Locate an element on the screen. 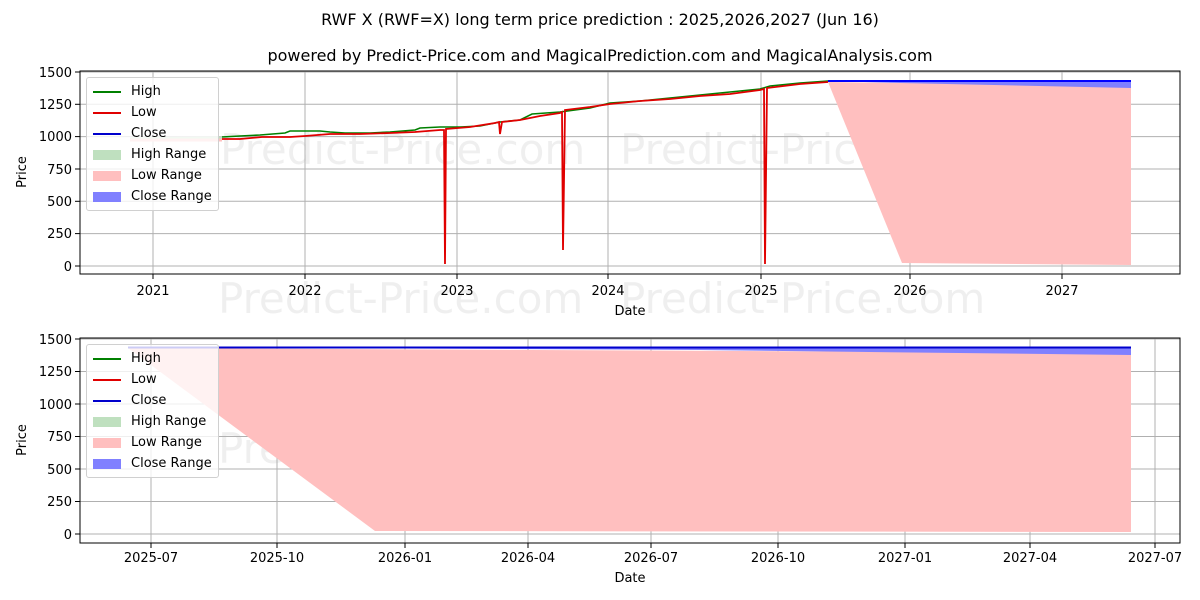  top-x-label: Date is located at coordinates (629, 311).